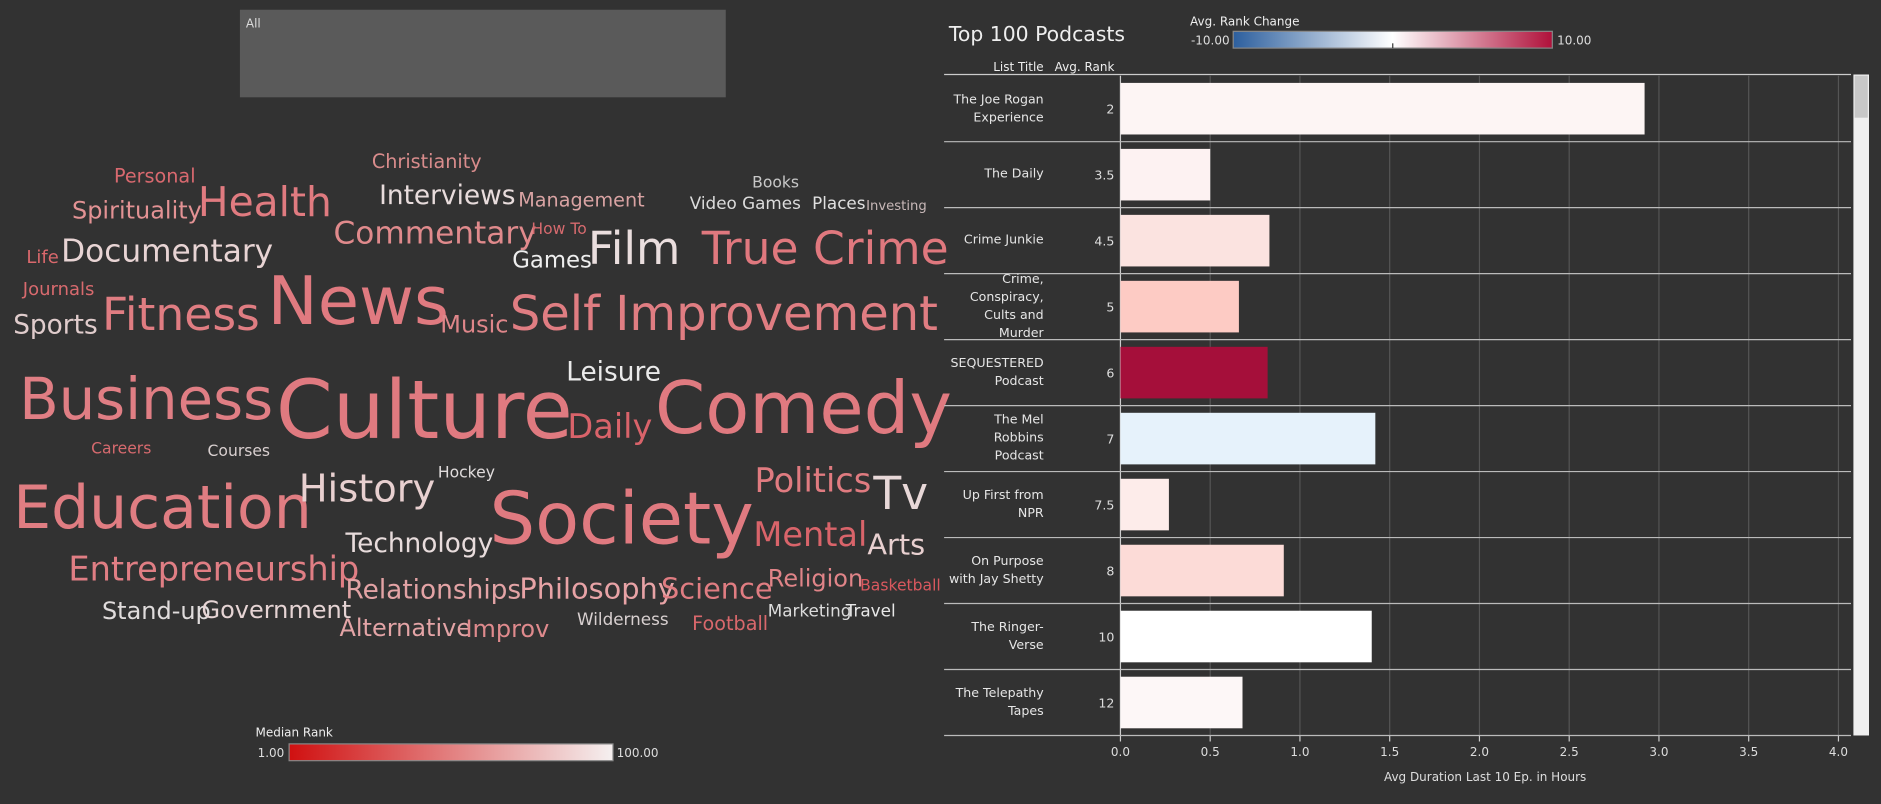  What do you see at coordinates (358, 301) in the screenshot?
I see `word: News` at bounding box center [358, 301].